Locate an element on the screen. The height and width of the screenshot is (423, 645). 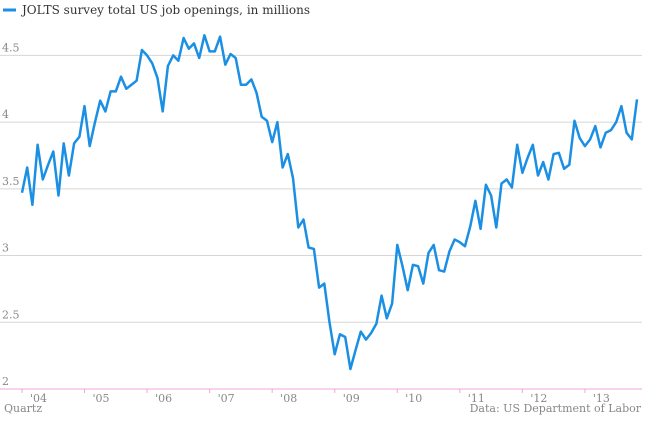
x-tick-label: '06 is located at coordinates (163, 398).